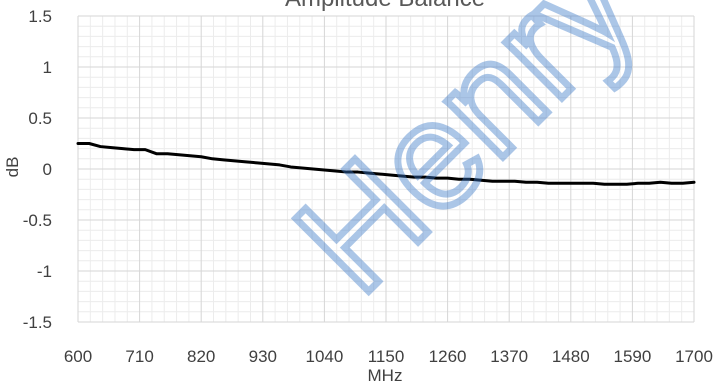 This screenshot has width=720, height=387. What do you see at coordinates (37, 169) in the screenshot?
I see `y-tick-labels: 1.5 1 0.5 0 -0.5 -1 -1.5` at bounding box center [37, 169].